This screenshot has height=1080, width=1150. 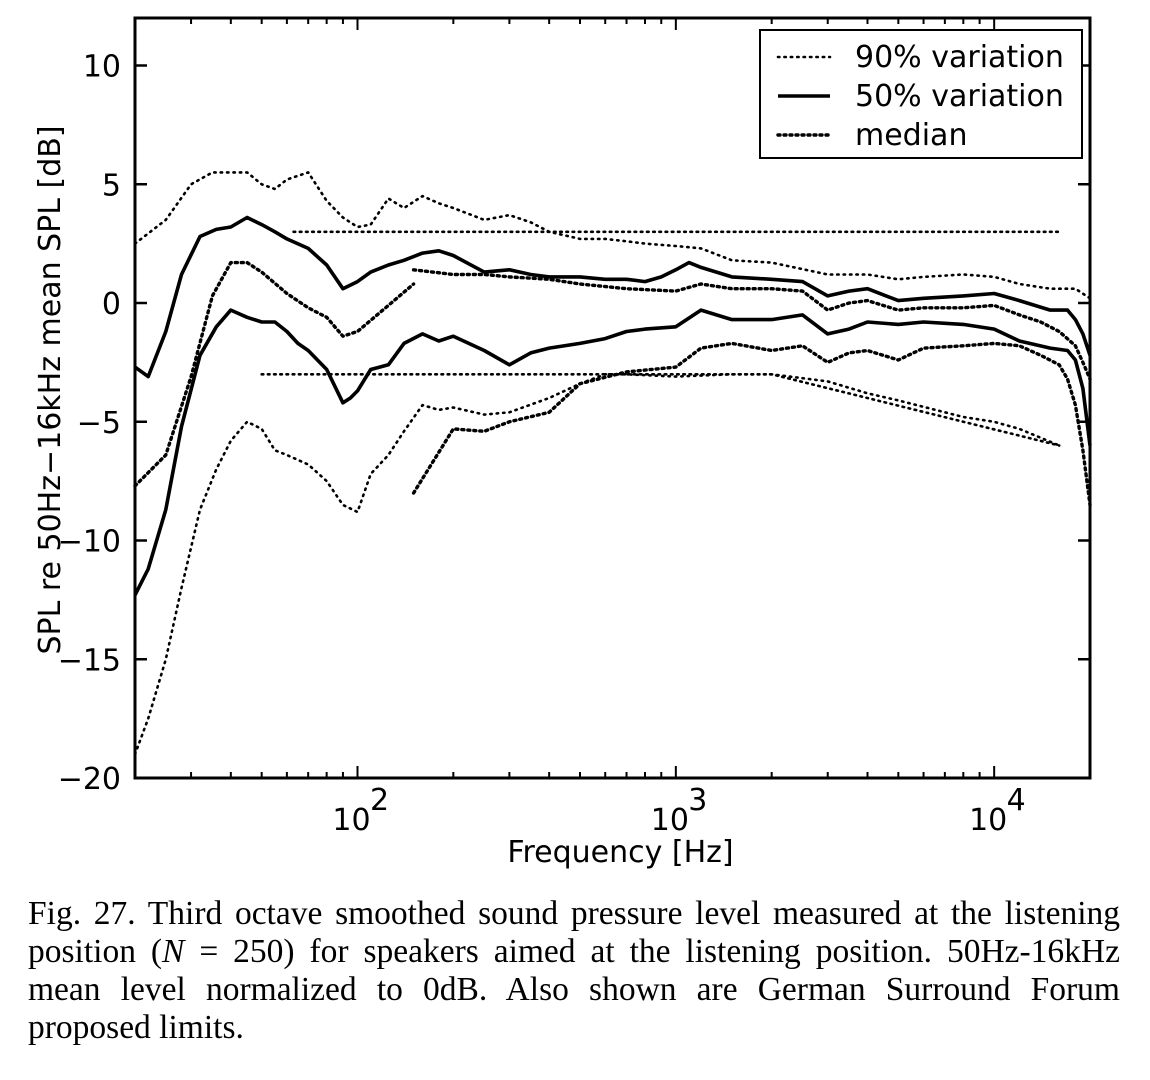 I want to click on y-tick-label: 5, so click(x=111, y=185).